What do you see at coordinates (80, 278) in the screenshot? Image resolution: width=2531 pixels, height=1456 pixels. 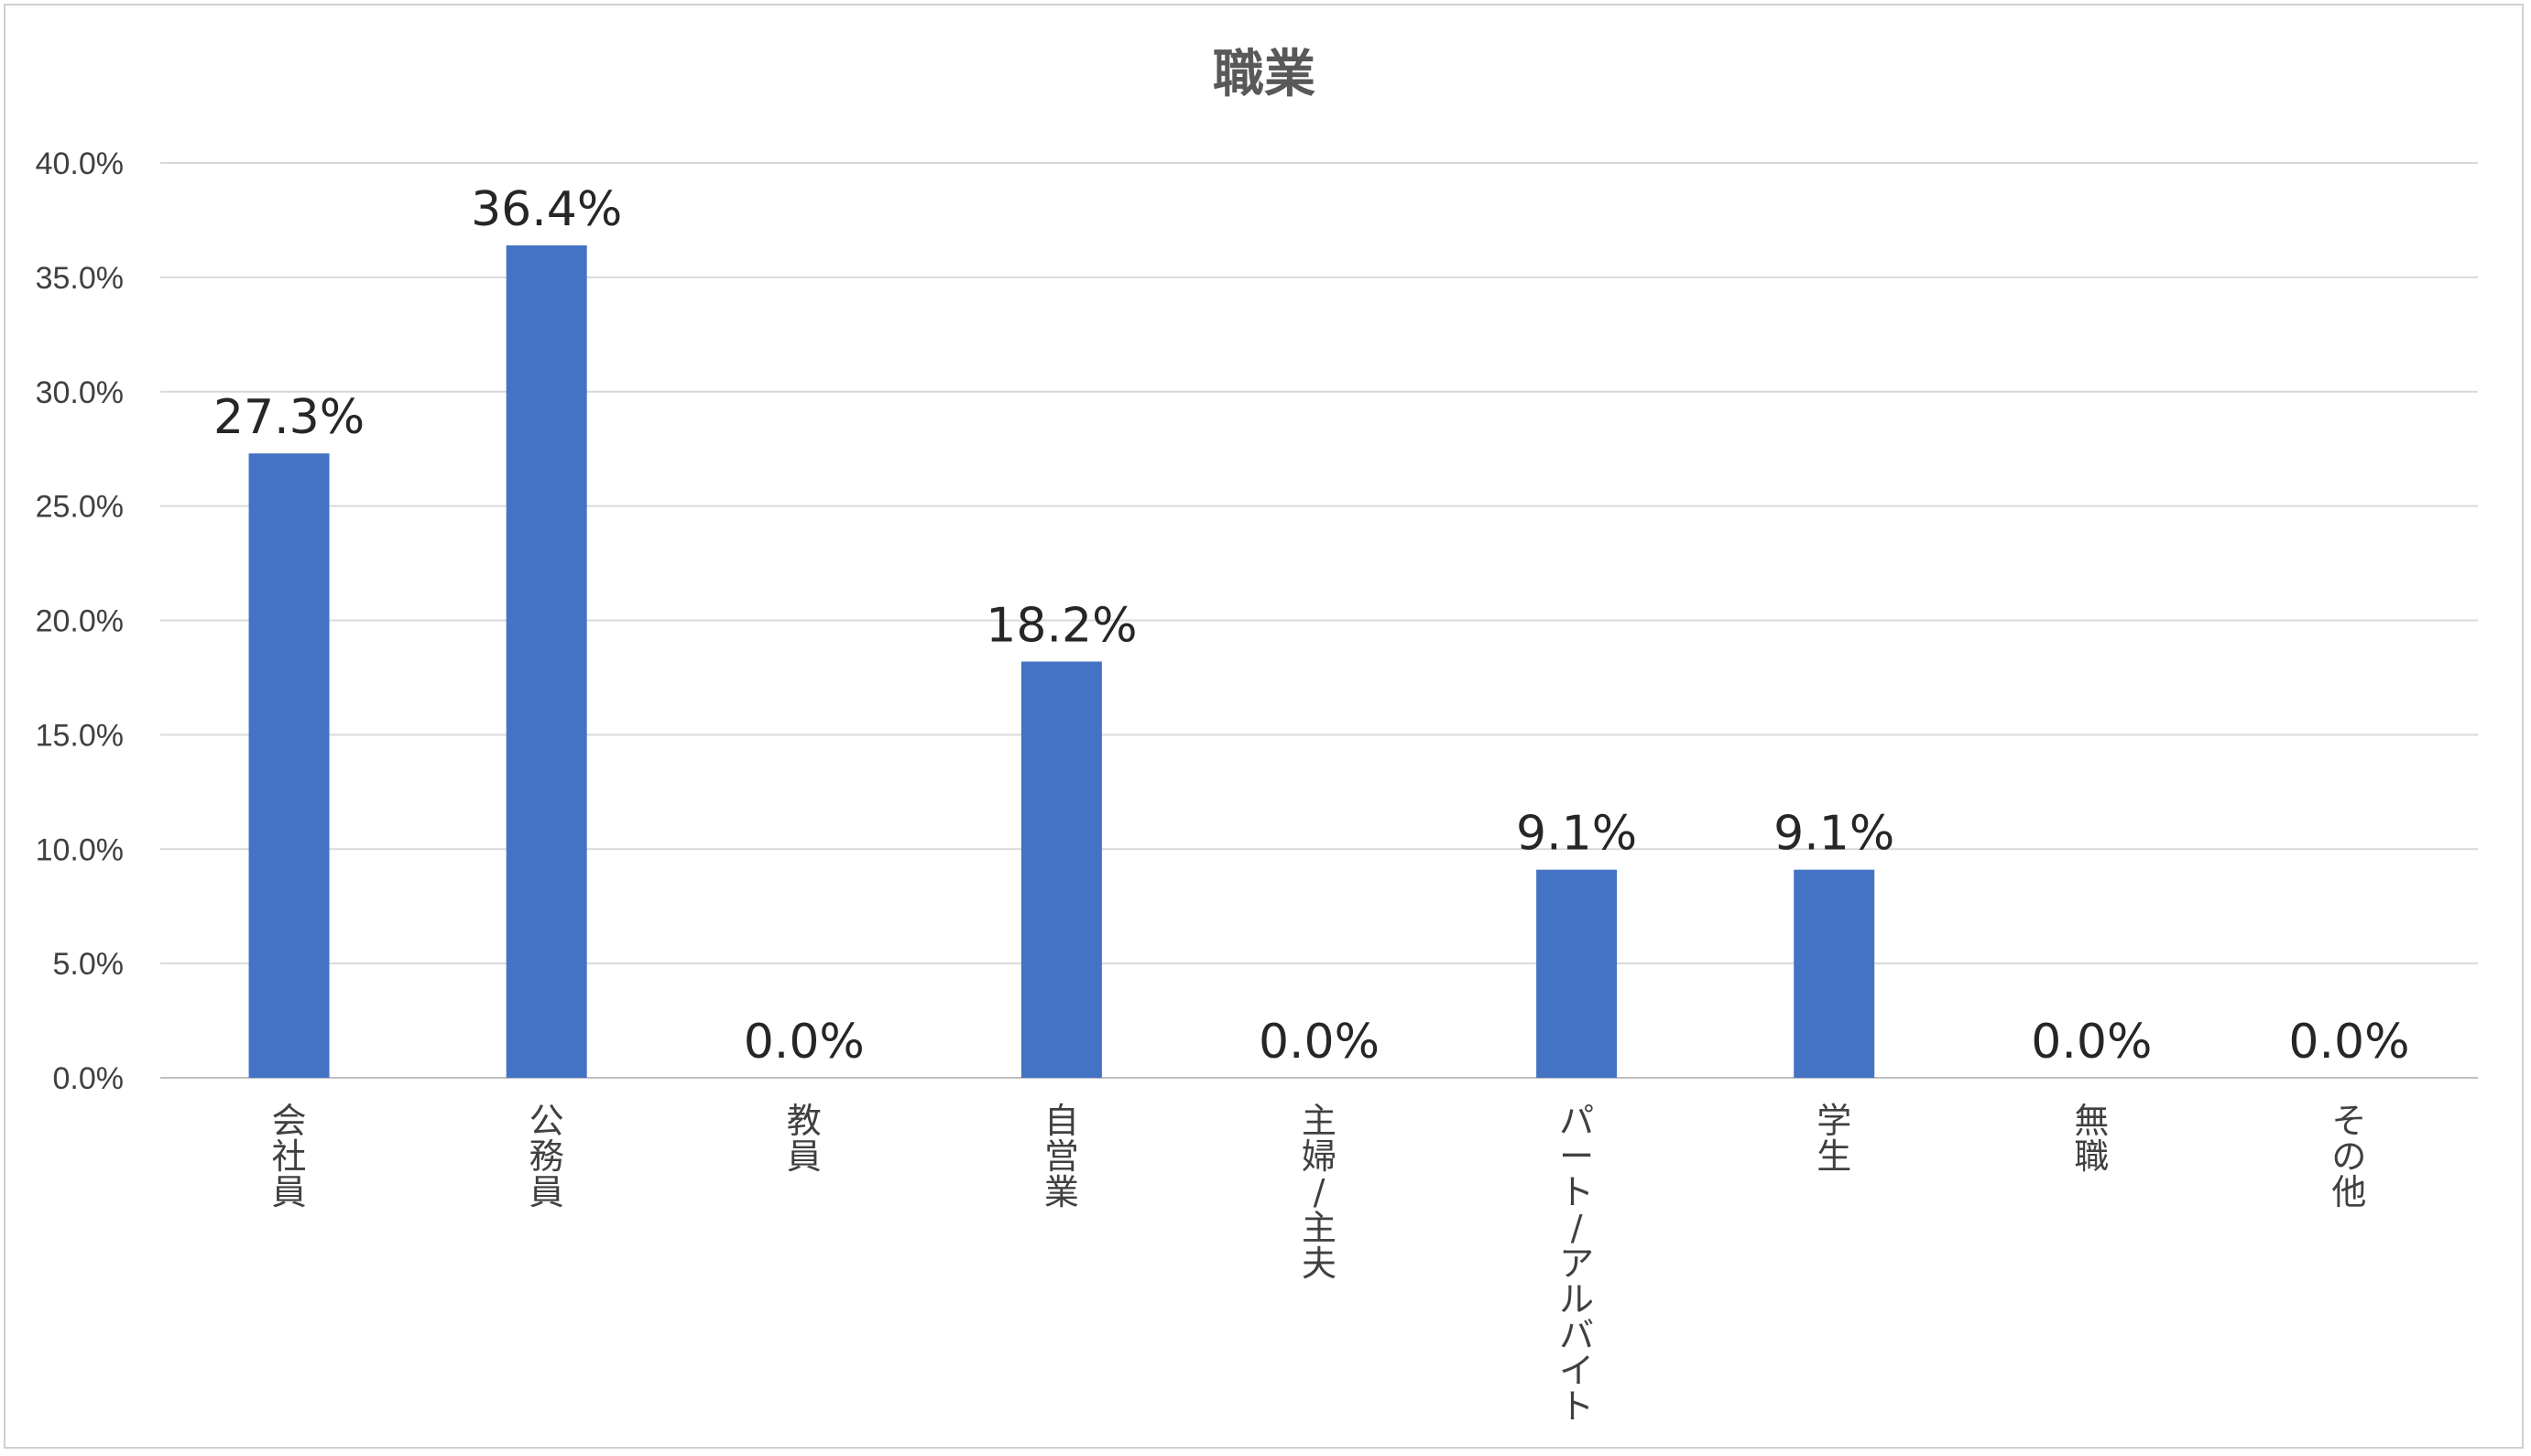 I see `y-tick-label: 35.0%` at bounding box center [80, 278].